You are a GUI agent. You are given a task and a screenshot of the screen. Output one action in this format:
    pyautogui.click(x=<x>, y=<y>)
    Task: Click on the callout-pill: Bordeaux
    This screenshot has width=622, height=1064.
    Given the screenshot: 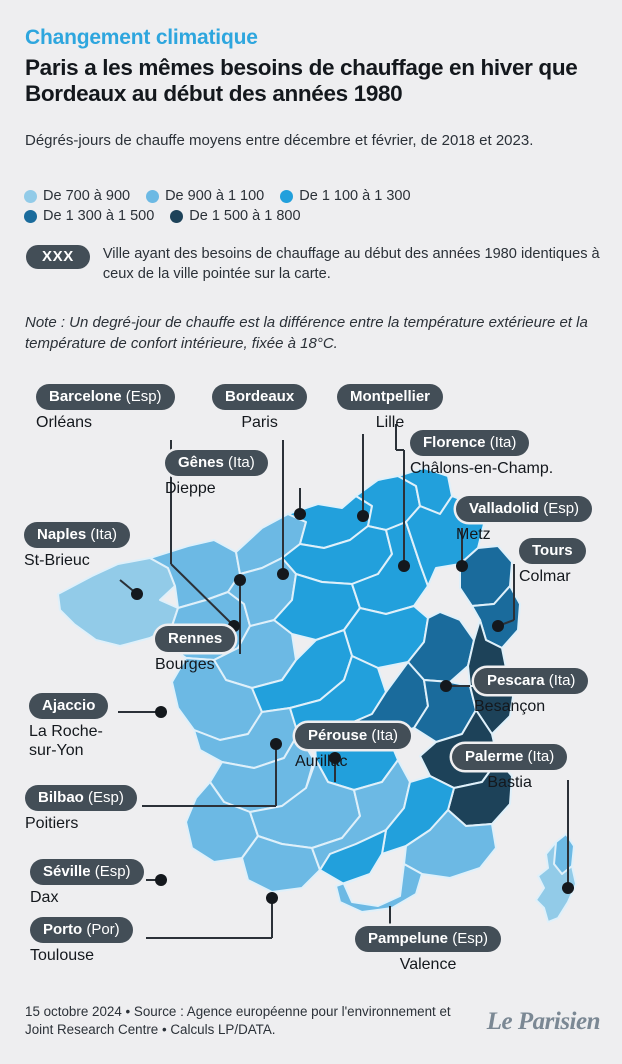 What is the action you would take?
    pyautogui.click(x=260, y=397)
    